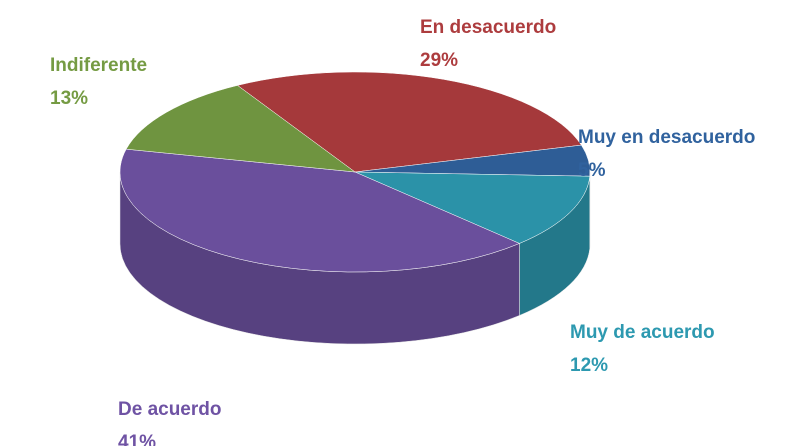 The height and width of the screenshot is (446, 801). I want to click on slice-value-label: 29%, so click(439, 60).